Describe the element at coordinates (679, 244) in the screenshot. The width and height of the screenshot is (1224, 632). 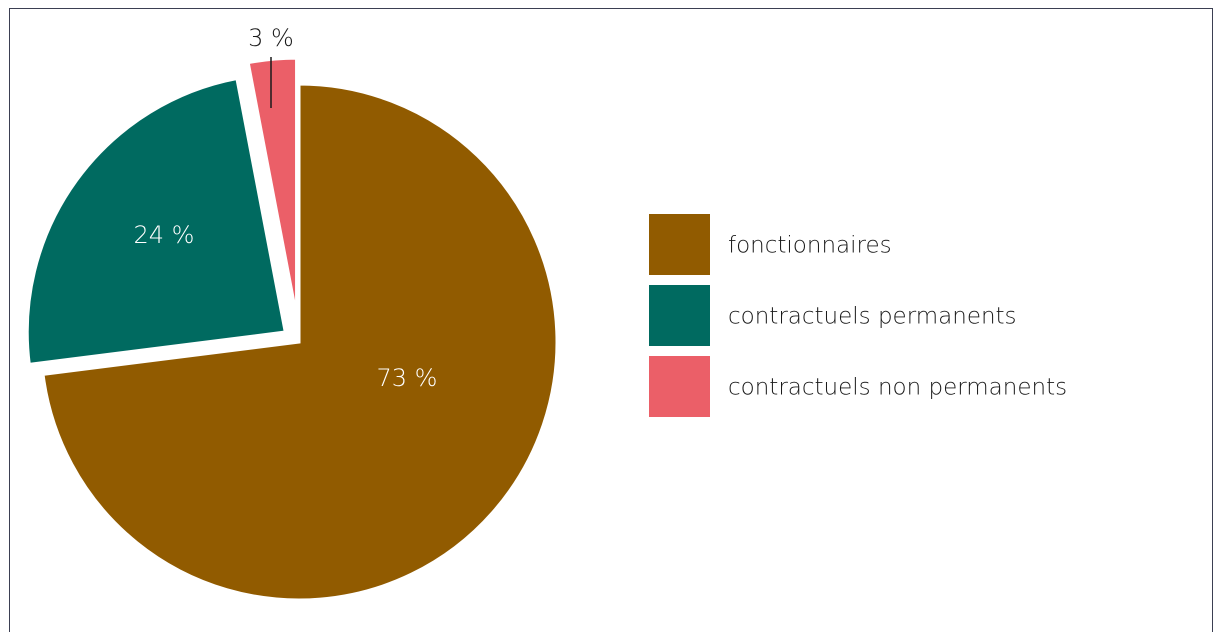
I see `legend-swatch-fonctionnaires` at that location.